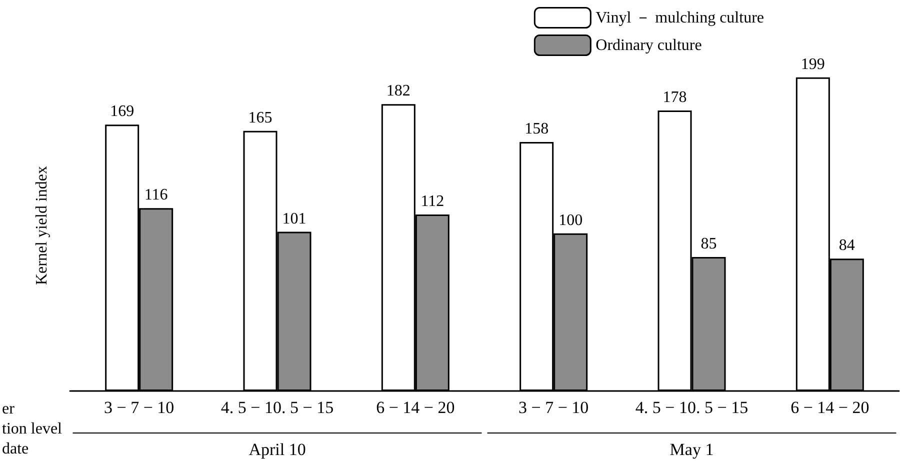  Describe the element at coordinates (674, 97) in the screenshot. I see `data-label: 178` at that location.